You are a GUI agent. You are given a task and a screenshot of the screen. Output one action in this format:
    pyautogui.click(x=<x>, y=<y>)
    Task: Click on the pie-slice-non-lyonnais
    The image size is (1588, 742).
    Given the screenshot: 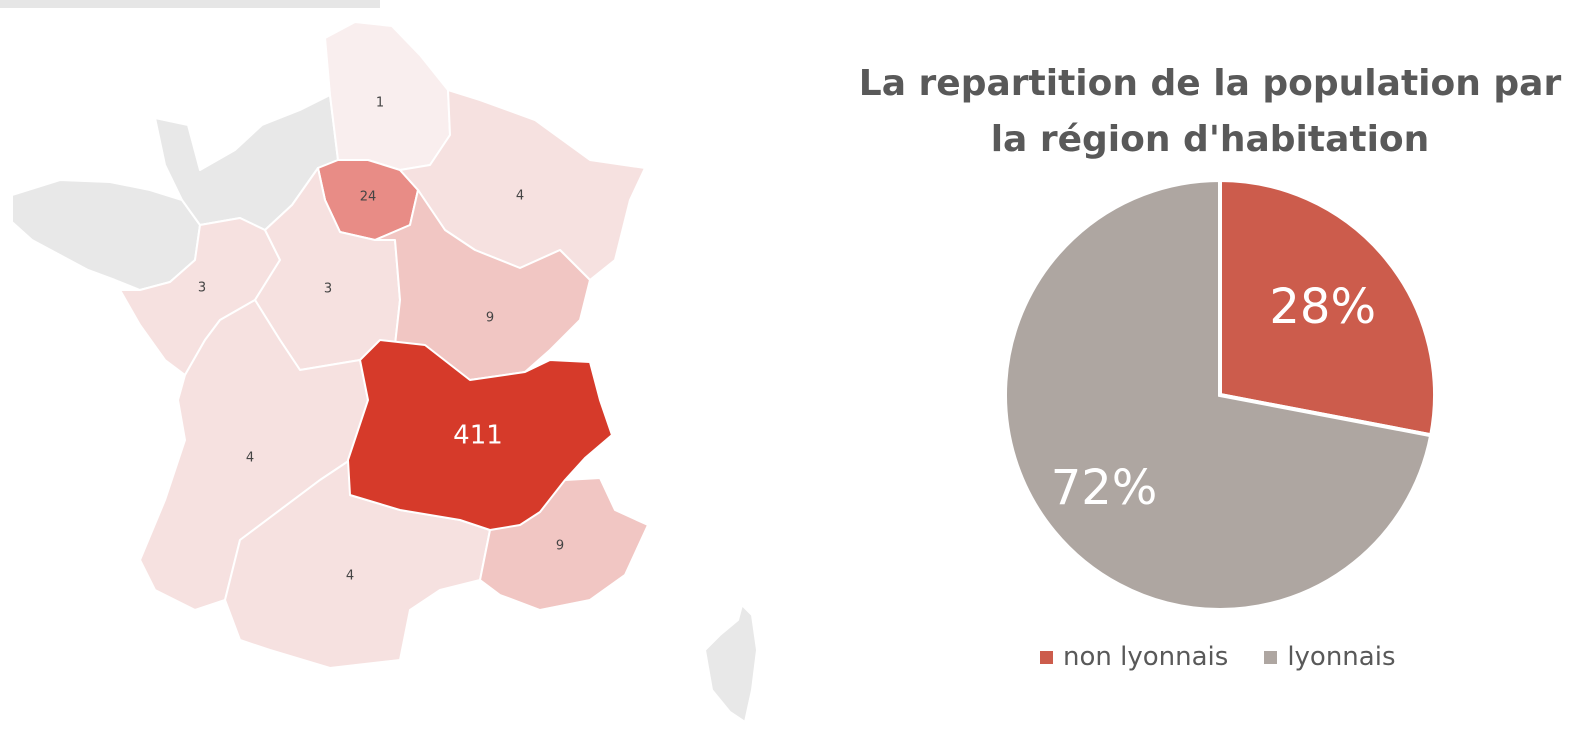 What is the action you would take?
    pyautogui.click(x=1327, y=307)
    